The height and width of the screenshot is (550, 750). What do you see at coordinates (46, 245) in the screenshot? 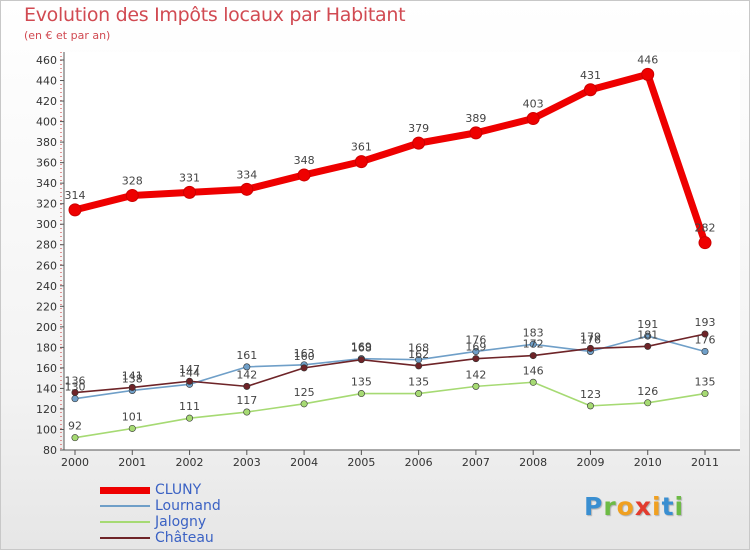
I see `y-tick-label: 280` at bounding box center [46, 245].